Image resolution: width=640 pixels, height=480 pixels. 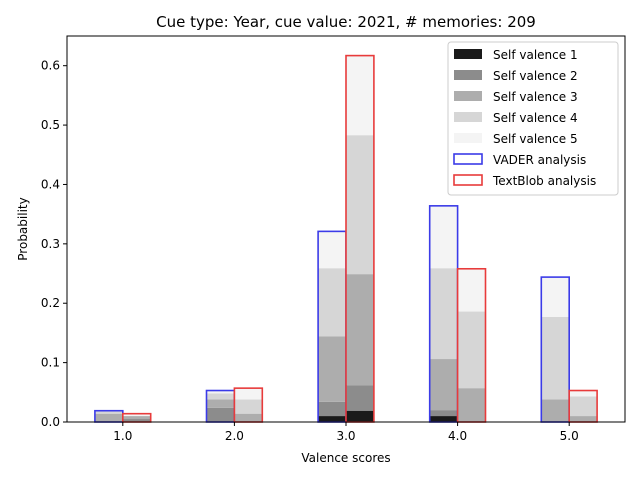 What do you see at coordinates (50, 125) in the screenshot?
I see `y-tick-label: 0.5` at bounding box center [50, 125].